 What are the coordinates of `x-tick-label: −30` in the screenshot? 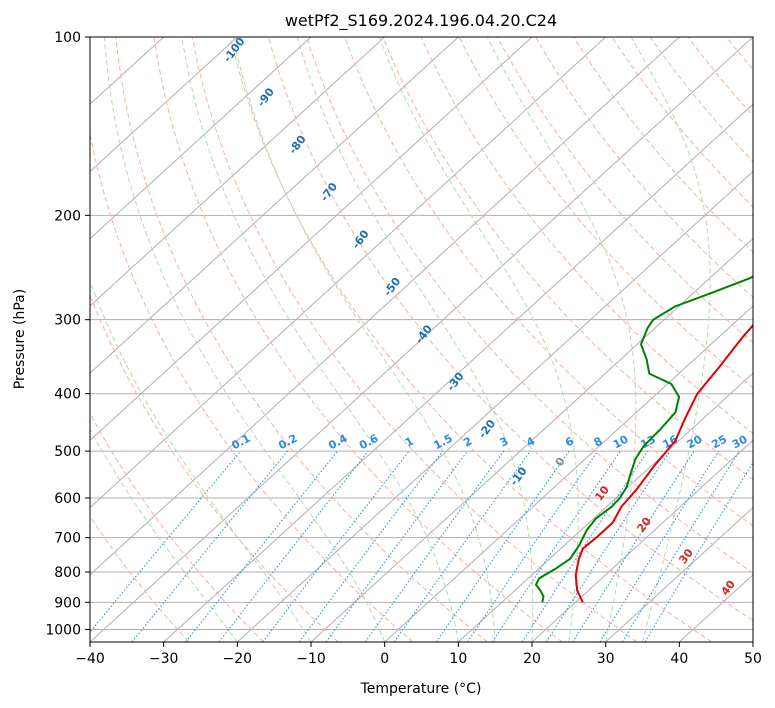 It's located at (164, 659).